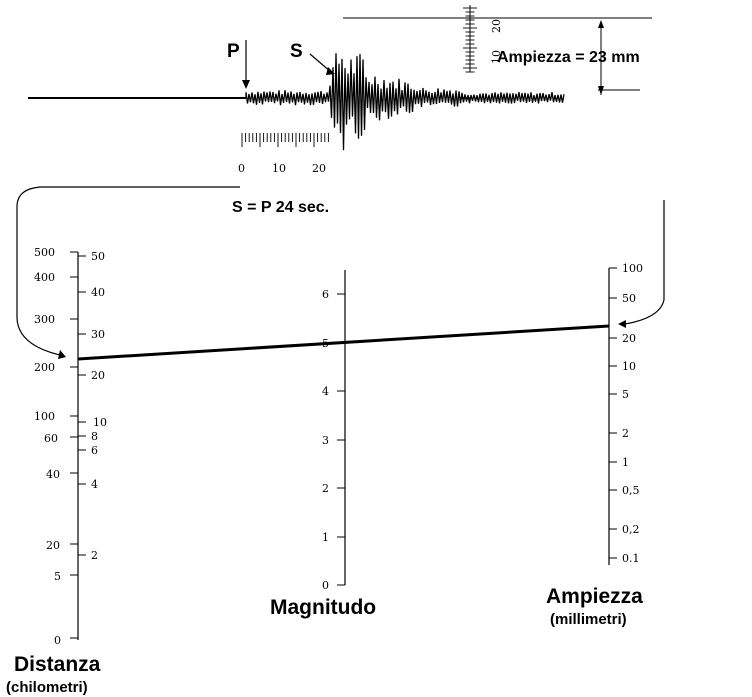  I want to click on sp-tick-20: 20, so click(98, 375).